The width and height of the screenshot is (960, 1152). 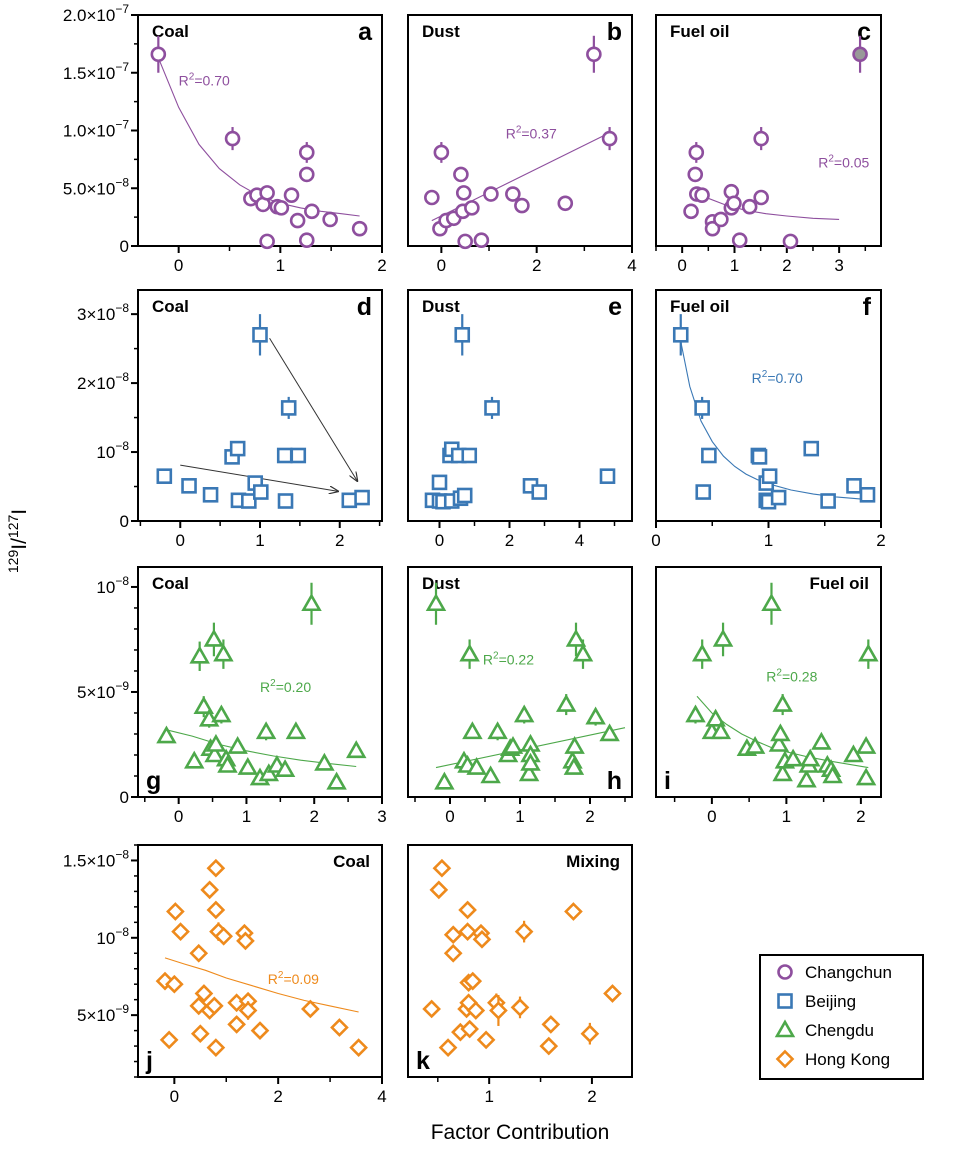 What do you see at coordinates (13, 527) in the screenshot?
I see `y-axis-title-sup2: 127` at bounding box center [13, 527].